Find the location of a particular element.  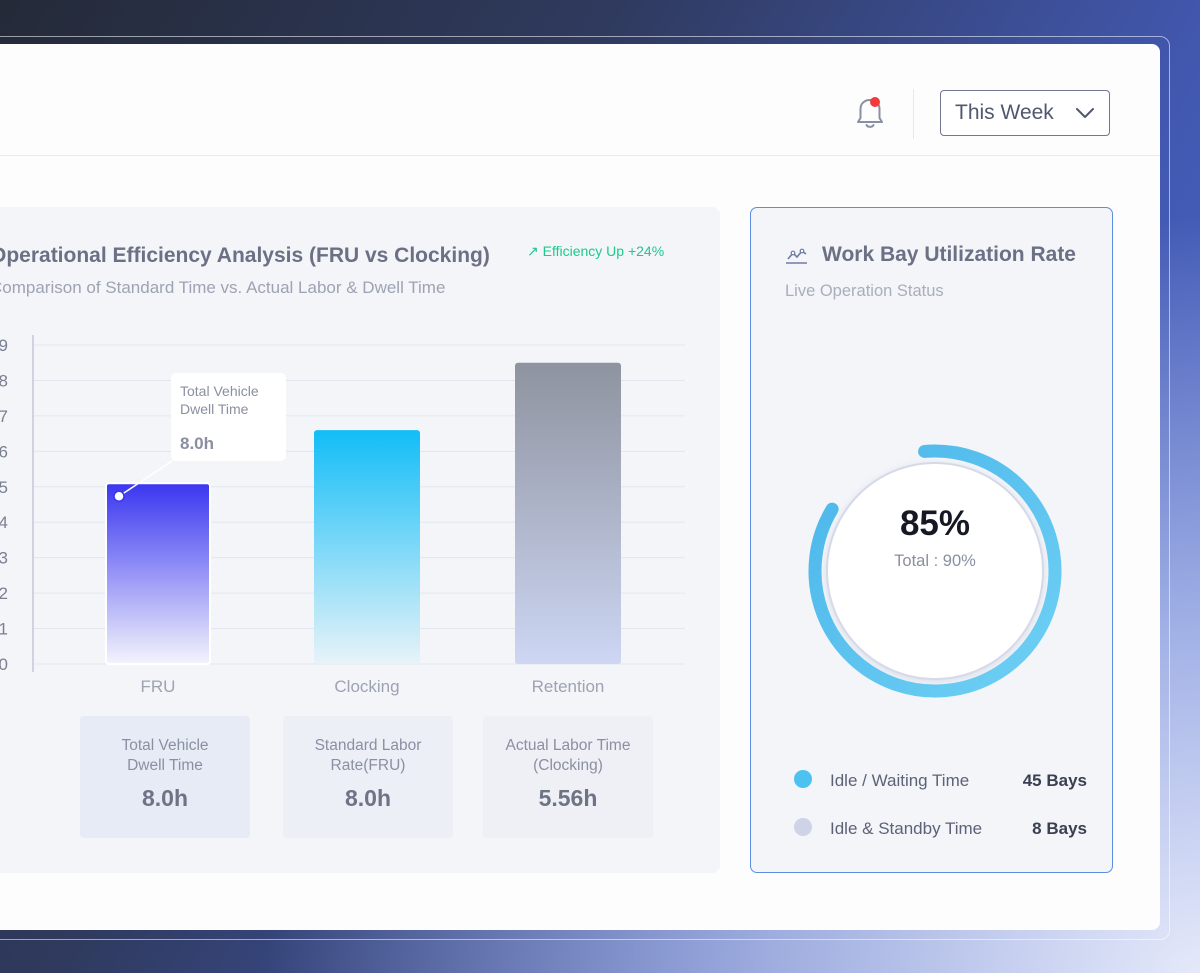

gauge-inner-circle is located at coordinates (935, 571).